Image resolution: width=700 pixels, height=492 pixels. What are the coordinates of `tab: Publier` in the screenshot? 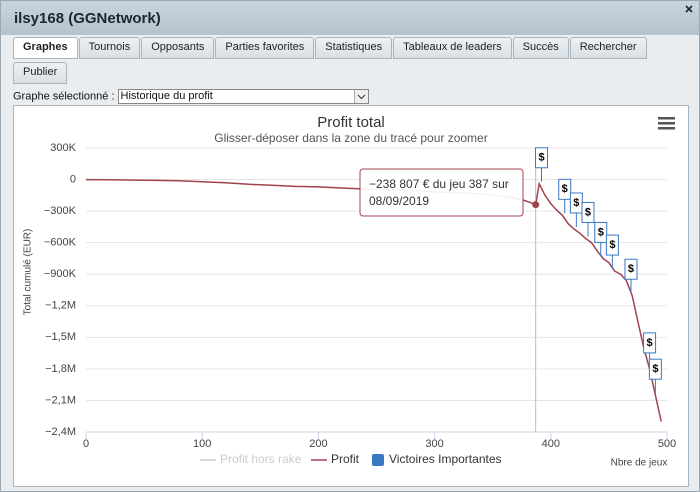 It's located at (40, 73).